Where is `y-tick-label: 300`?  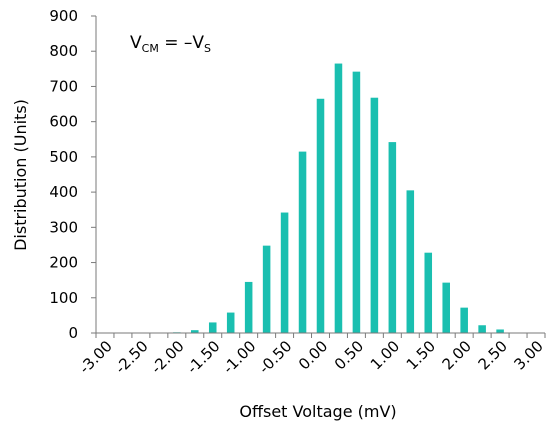
y-tick-label: 300 is located at coordinates (63, 227).